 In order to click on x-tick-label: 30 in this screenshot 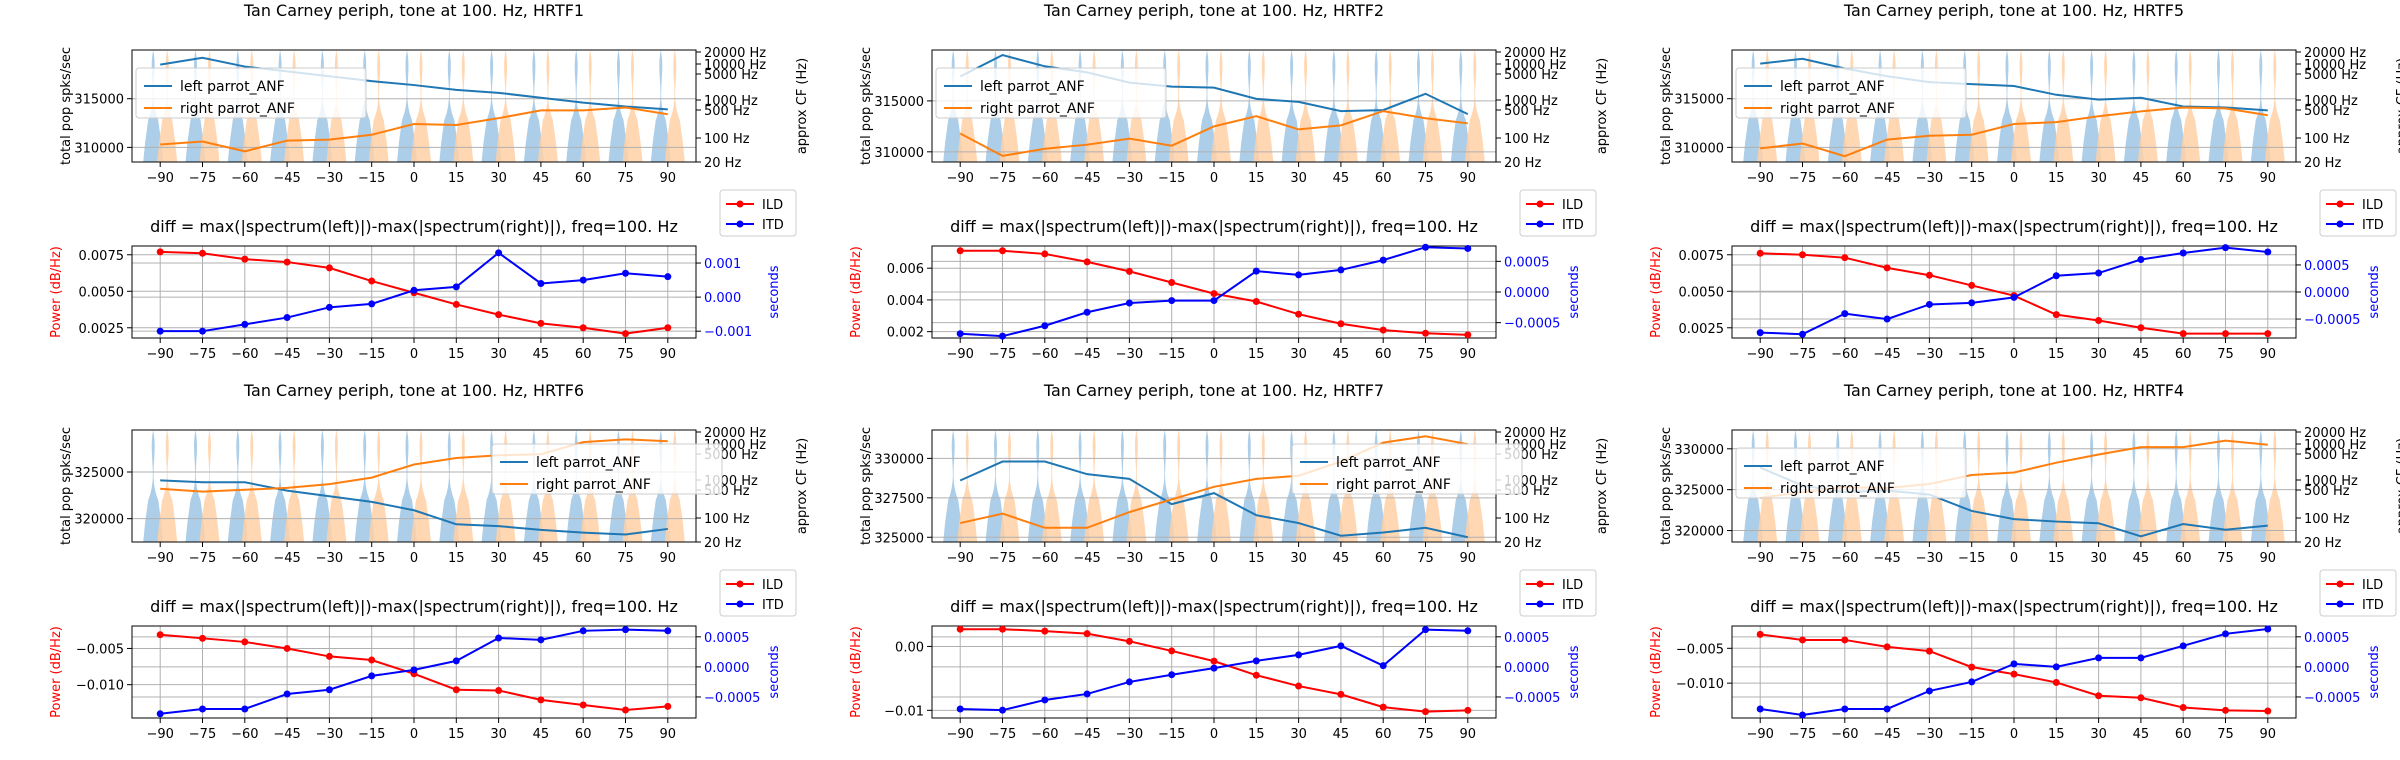, I will do `click(498, 178)`.